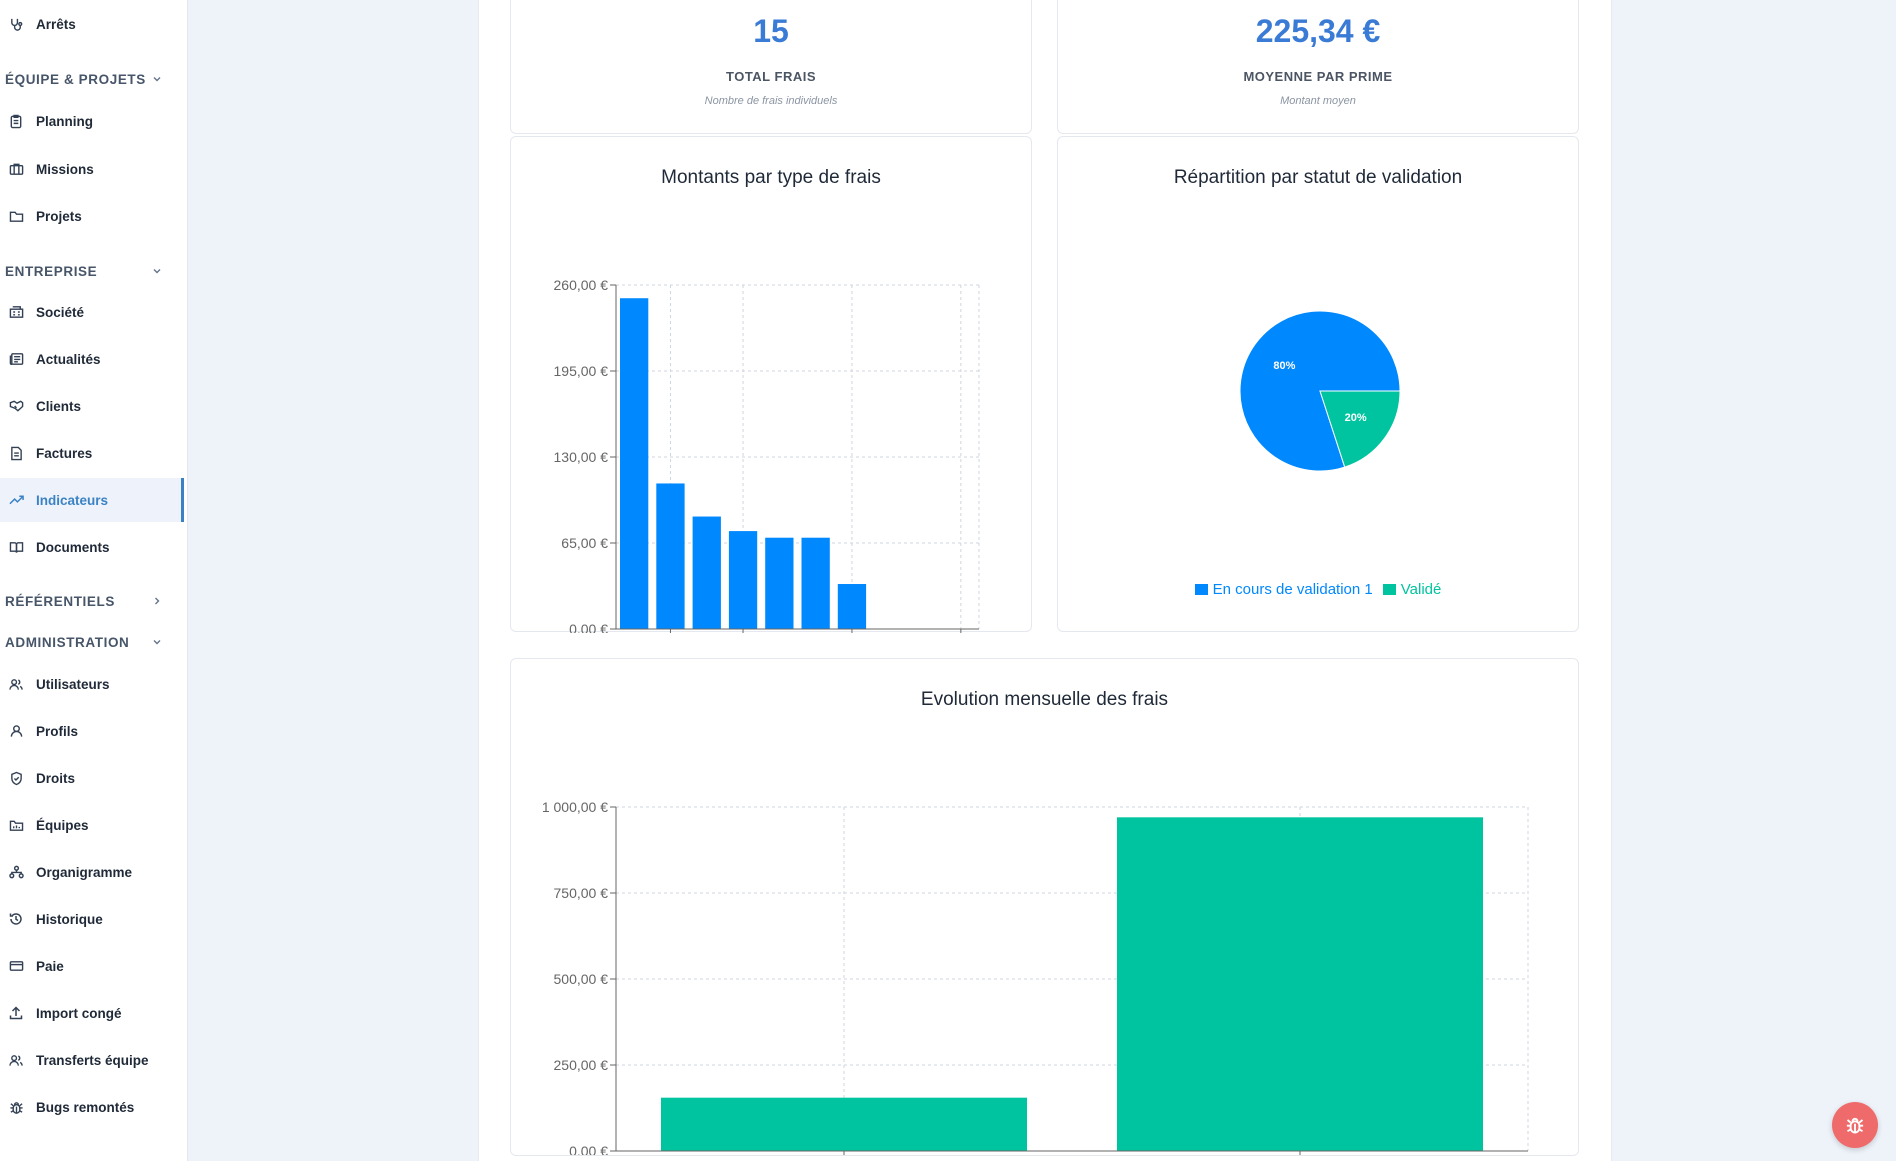 Image resolution: width=1896 pixels, height=1161 pixels. What do you see at coordinates (57, 731) in the screenshot?
I see `sidebar-item-label: Profils` at bounding box center [57, 731].